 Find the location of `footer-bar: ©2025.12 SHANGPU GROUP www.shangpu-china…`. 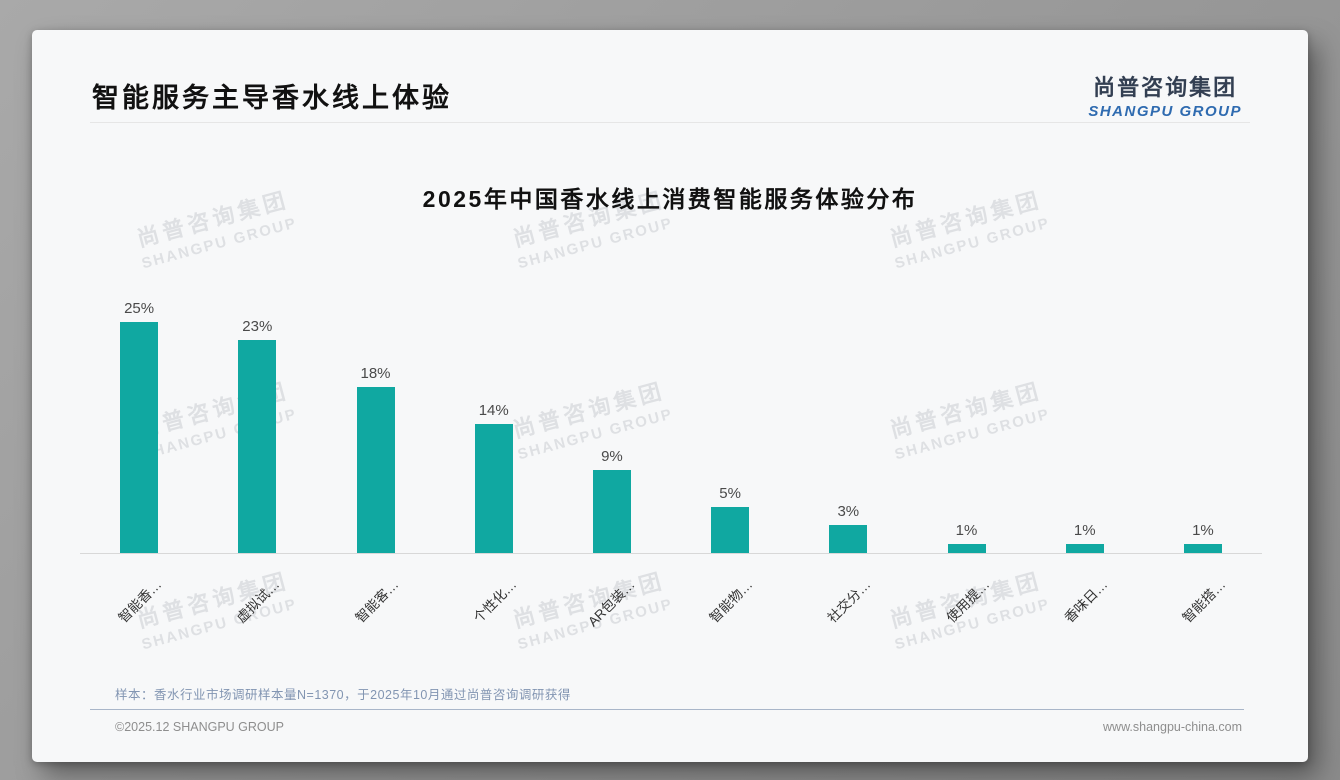

footer-bar: ©2025.12 SHANGPU GROUP www.shangpu-china… is located at coordinates (678, 727).